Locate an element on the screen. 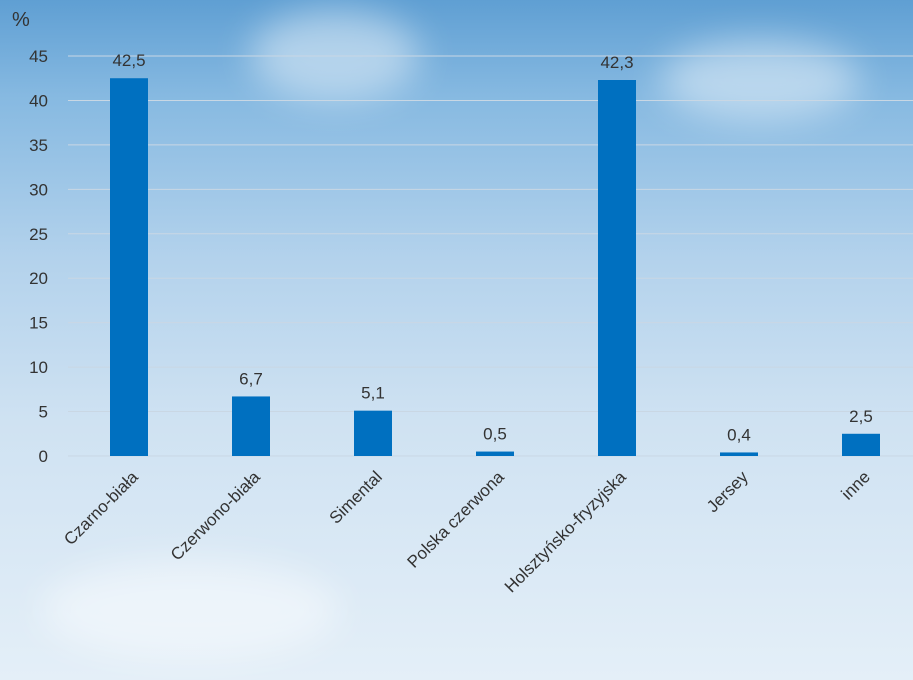 This screenshot has width=913, height=680. y-tick-label: 15 is located at coordinates (38, 323).